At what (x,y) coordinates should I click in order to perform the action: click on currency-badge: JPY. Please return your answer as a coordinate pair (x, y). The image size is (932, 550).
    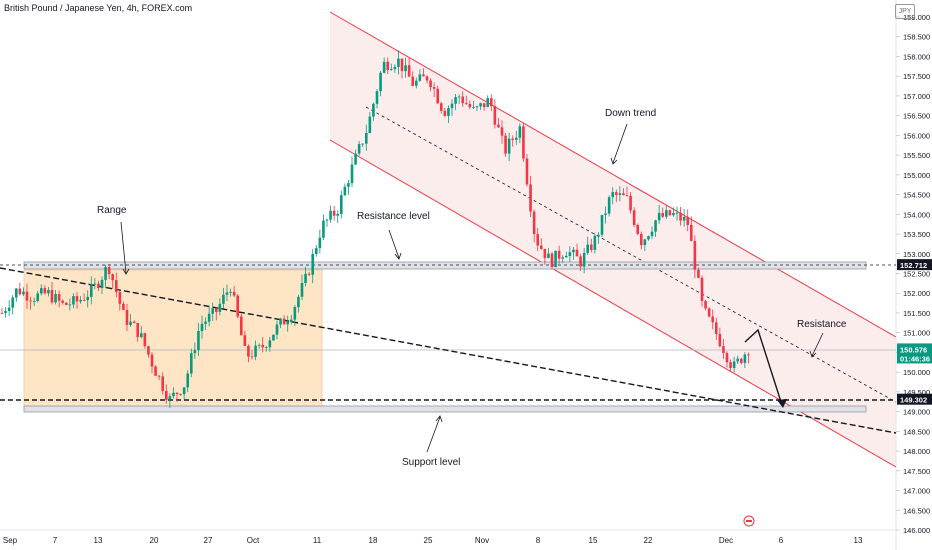
    Looking at the image, I should click on (905, 11).